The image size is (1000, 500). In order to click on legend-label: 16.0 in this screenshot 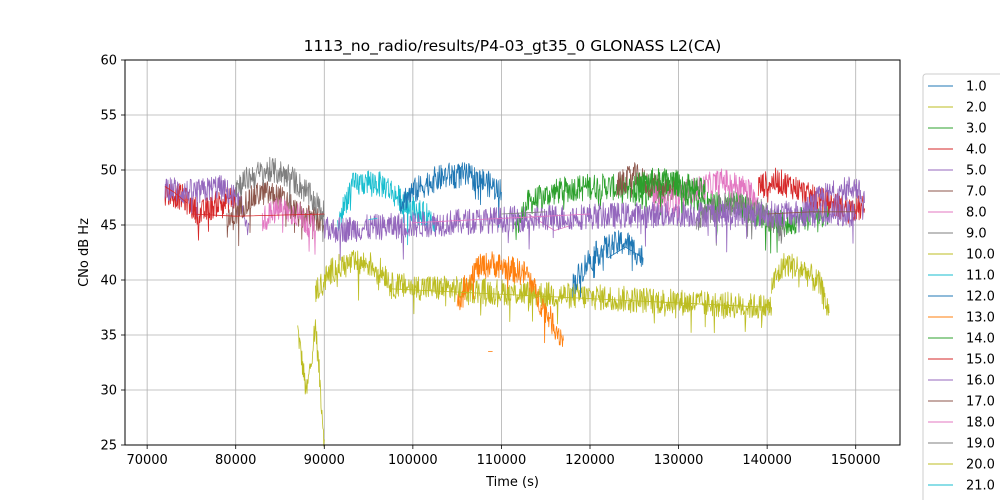, I will do `click(980, 381)`.